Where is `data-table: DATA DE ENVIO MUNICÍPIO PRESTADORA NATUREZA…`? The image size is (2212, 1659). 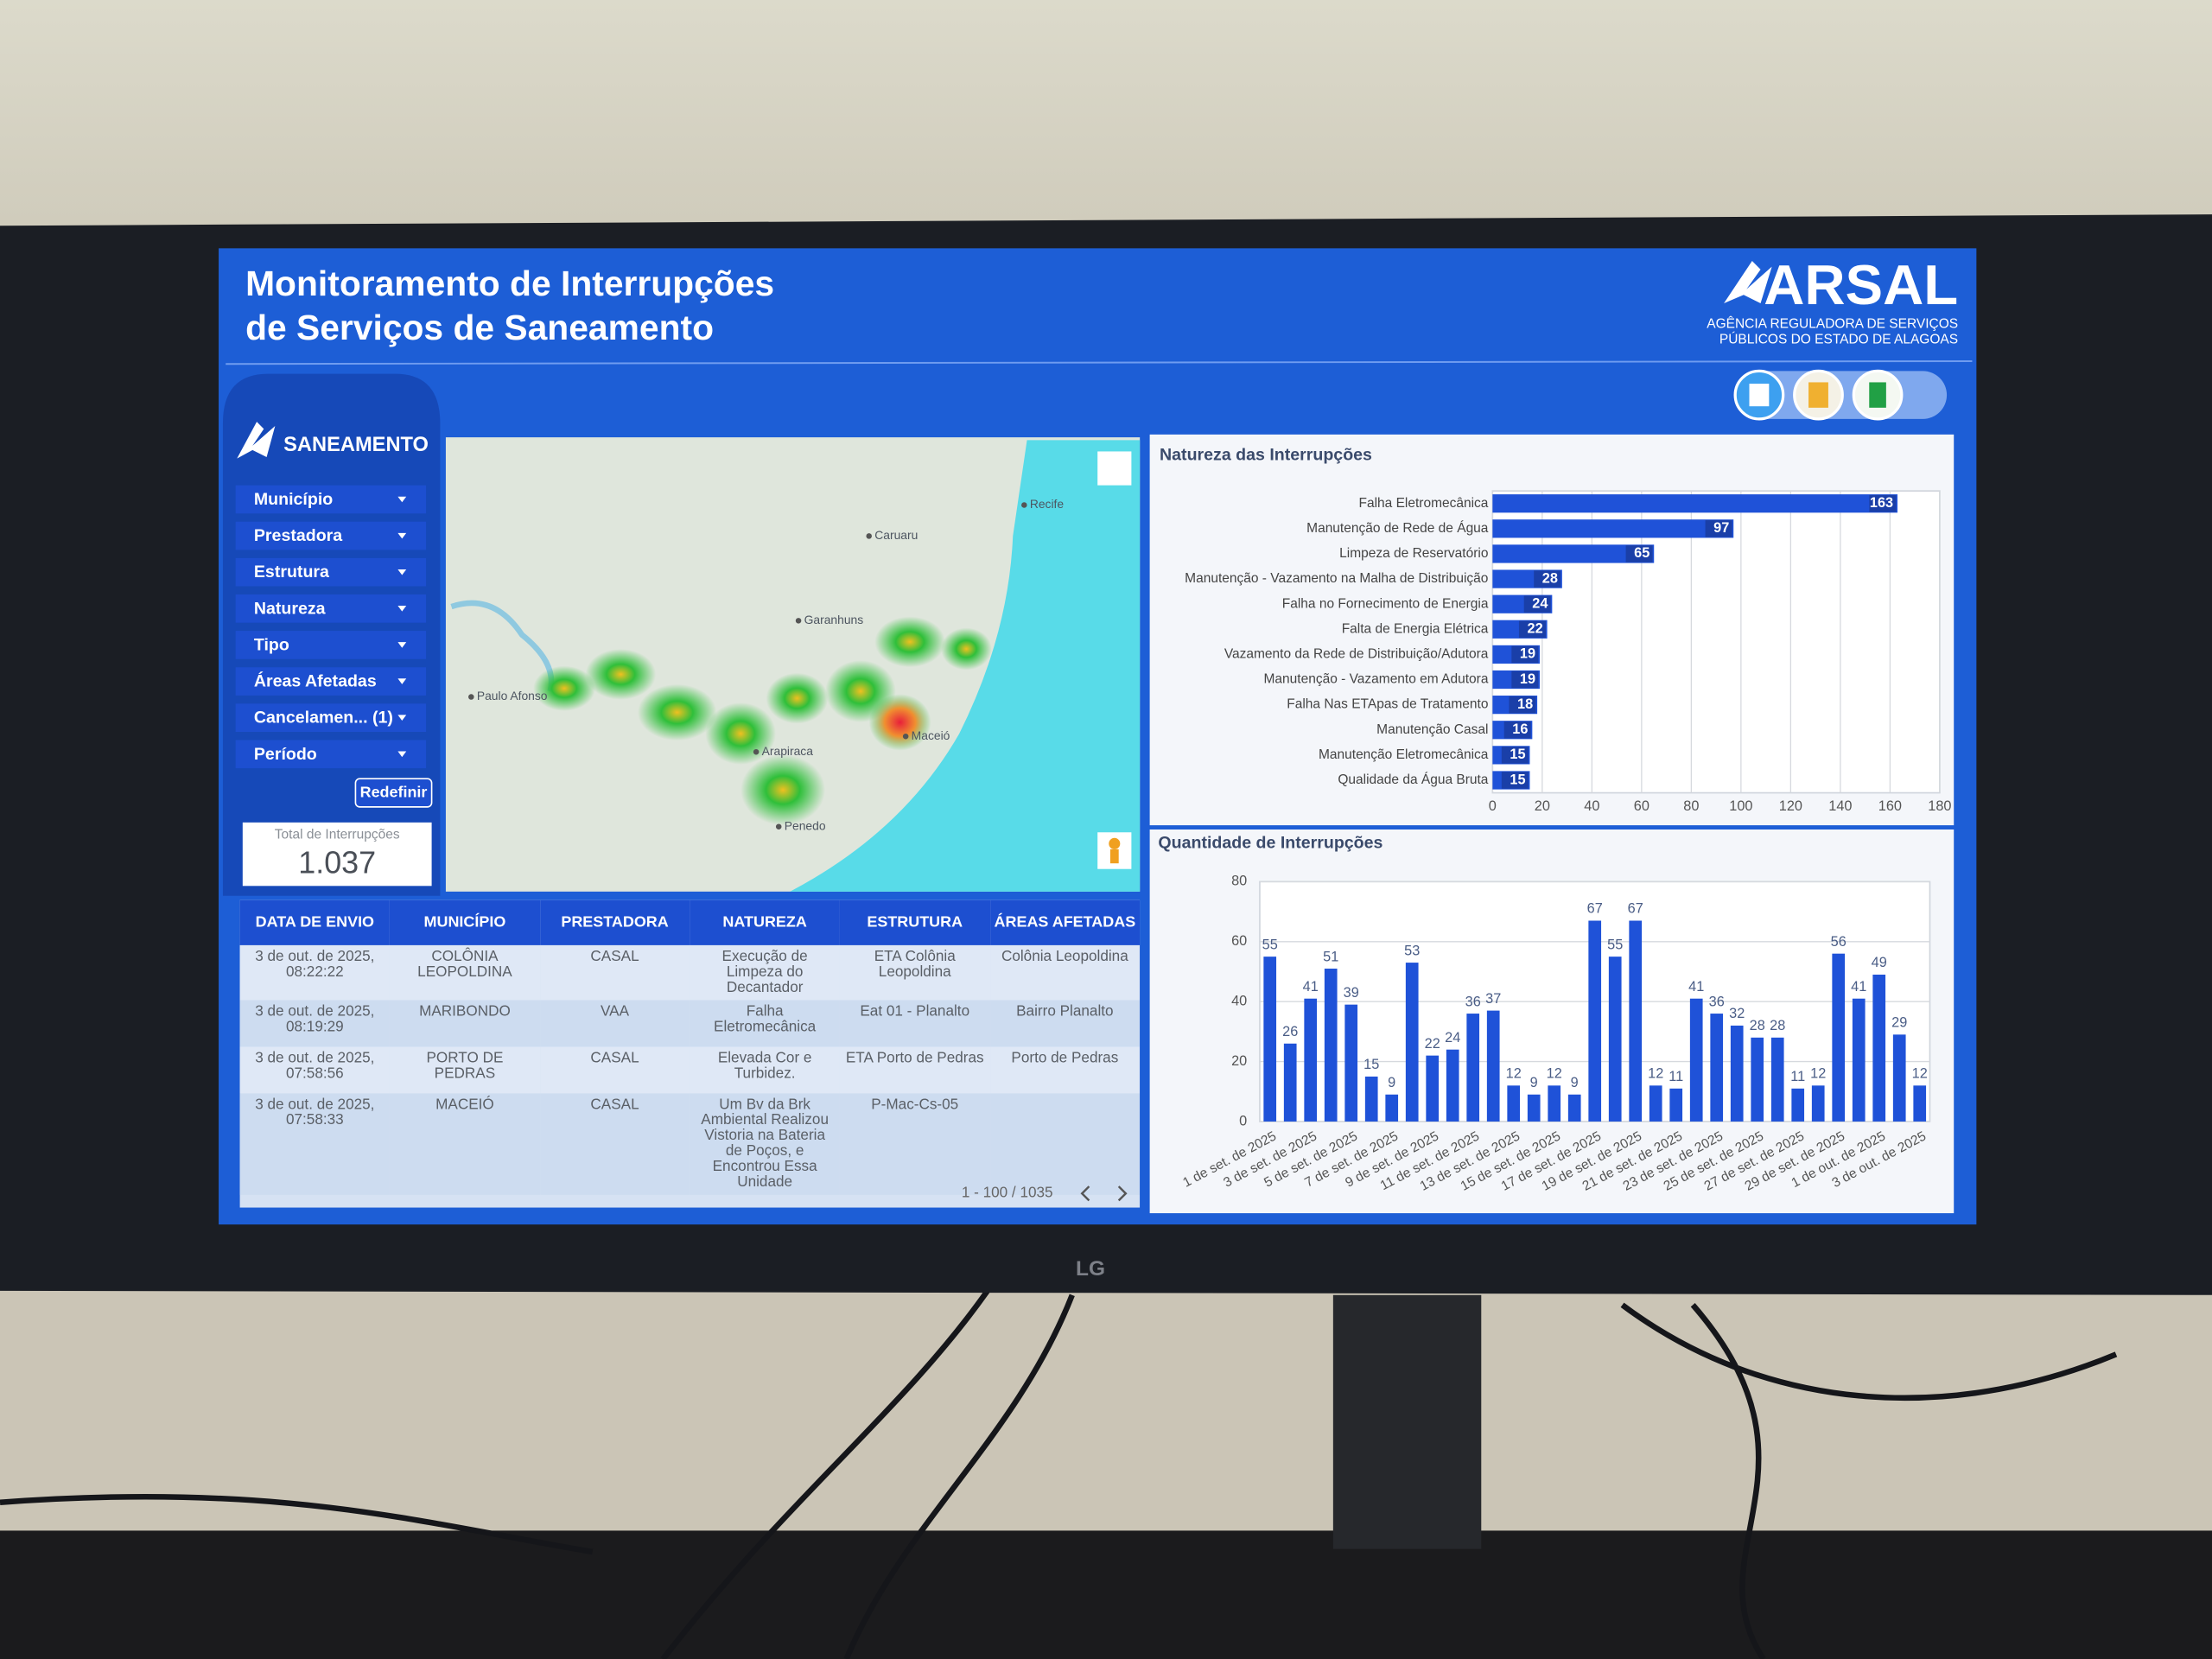
data-table: DATA DE ENVIO MUNICÍPIO PRESTADORA NATUREZA… is located at coordinates (690, 1047).